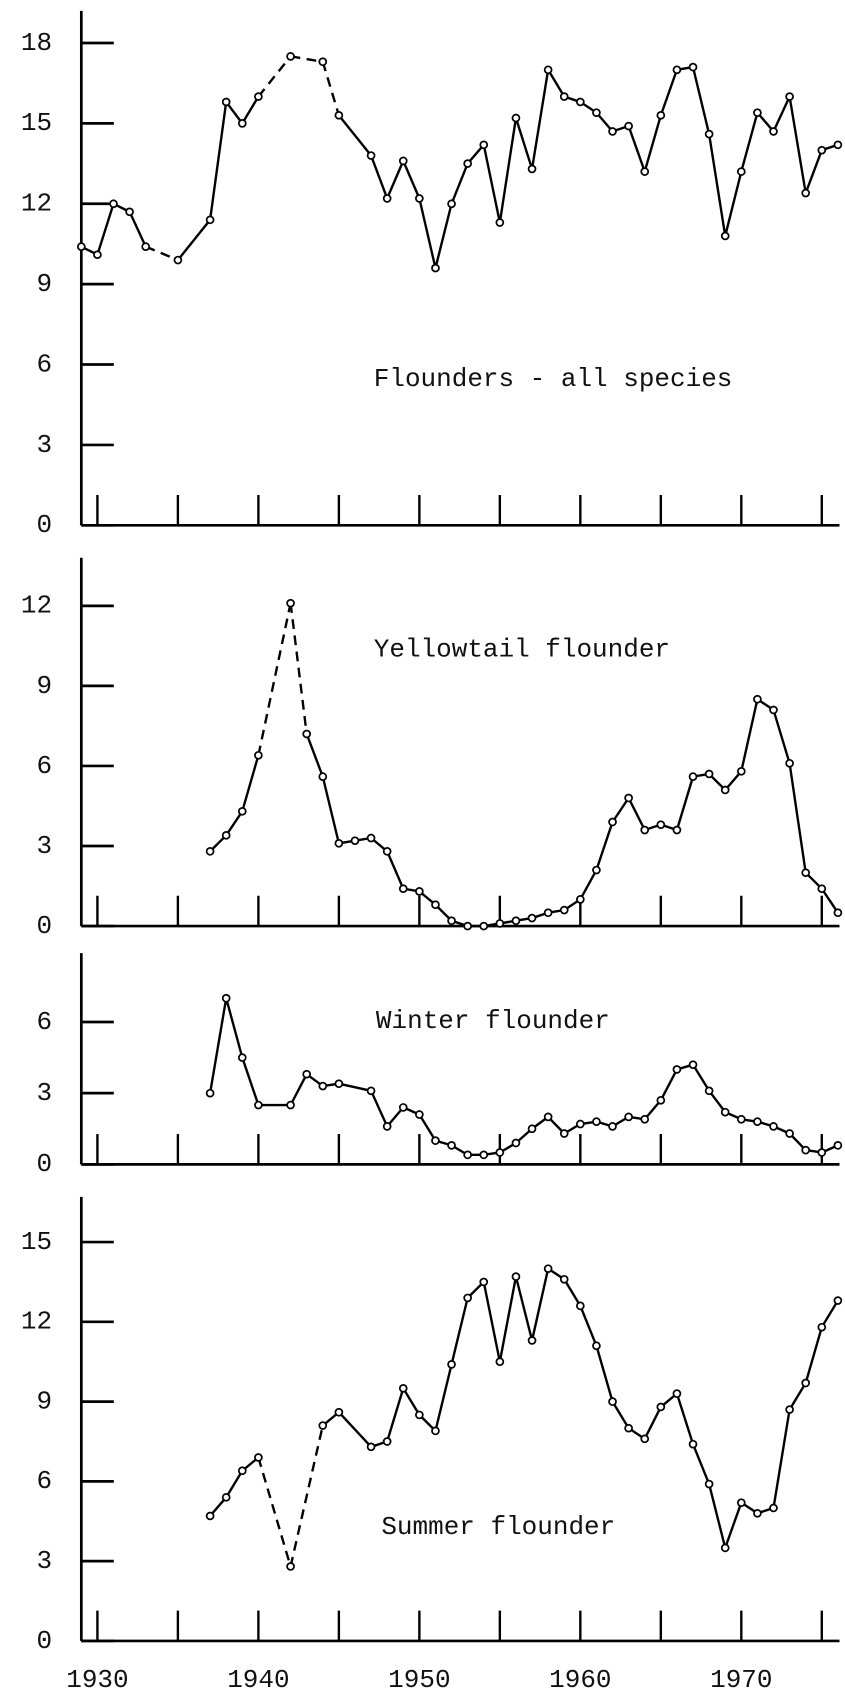  What do you see at coordinates (36, 1242) in the screenshot?
I see `y-tick-label: 15` at bounding box center [36, 1242].